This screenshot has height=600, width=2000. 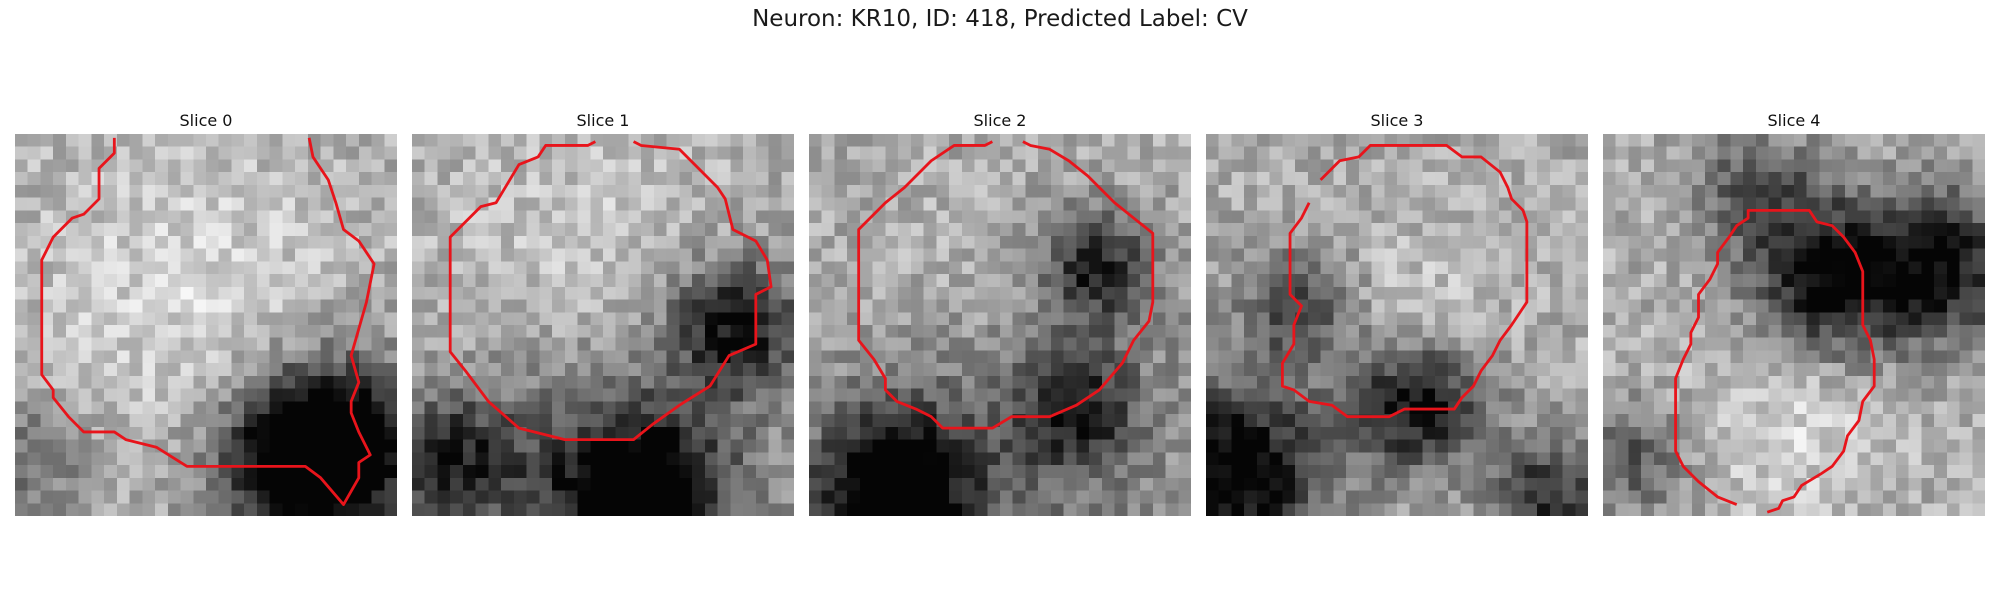 I want to click on slice-title: Slice 2, so click(x=1000, y=120).